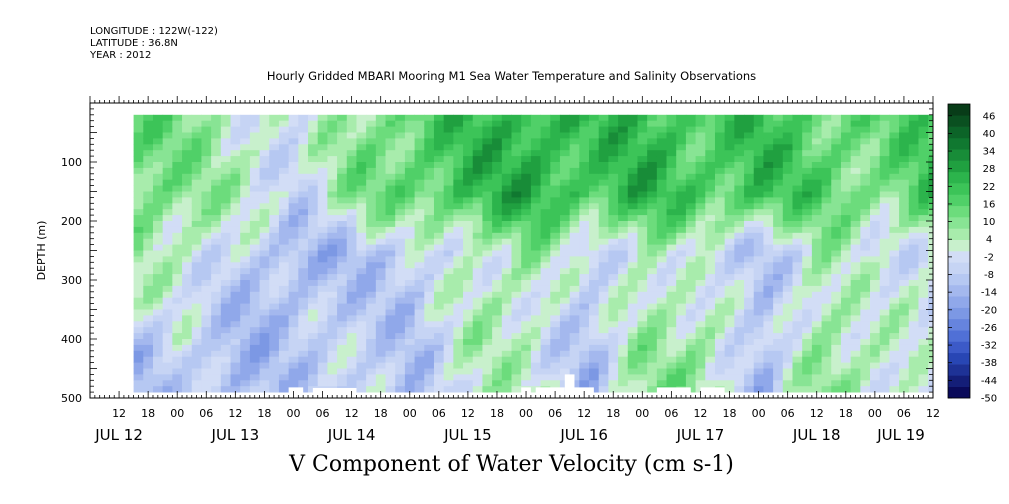 The height and width of the screenshot is (504, 1009). I want to click on x-hour-label: 06, so click(671, 413).